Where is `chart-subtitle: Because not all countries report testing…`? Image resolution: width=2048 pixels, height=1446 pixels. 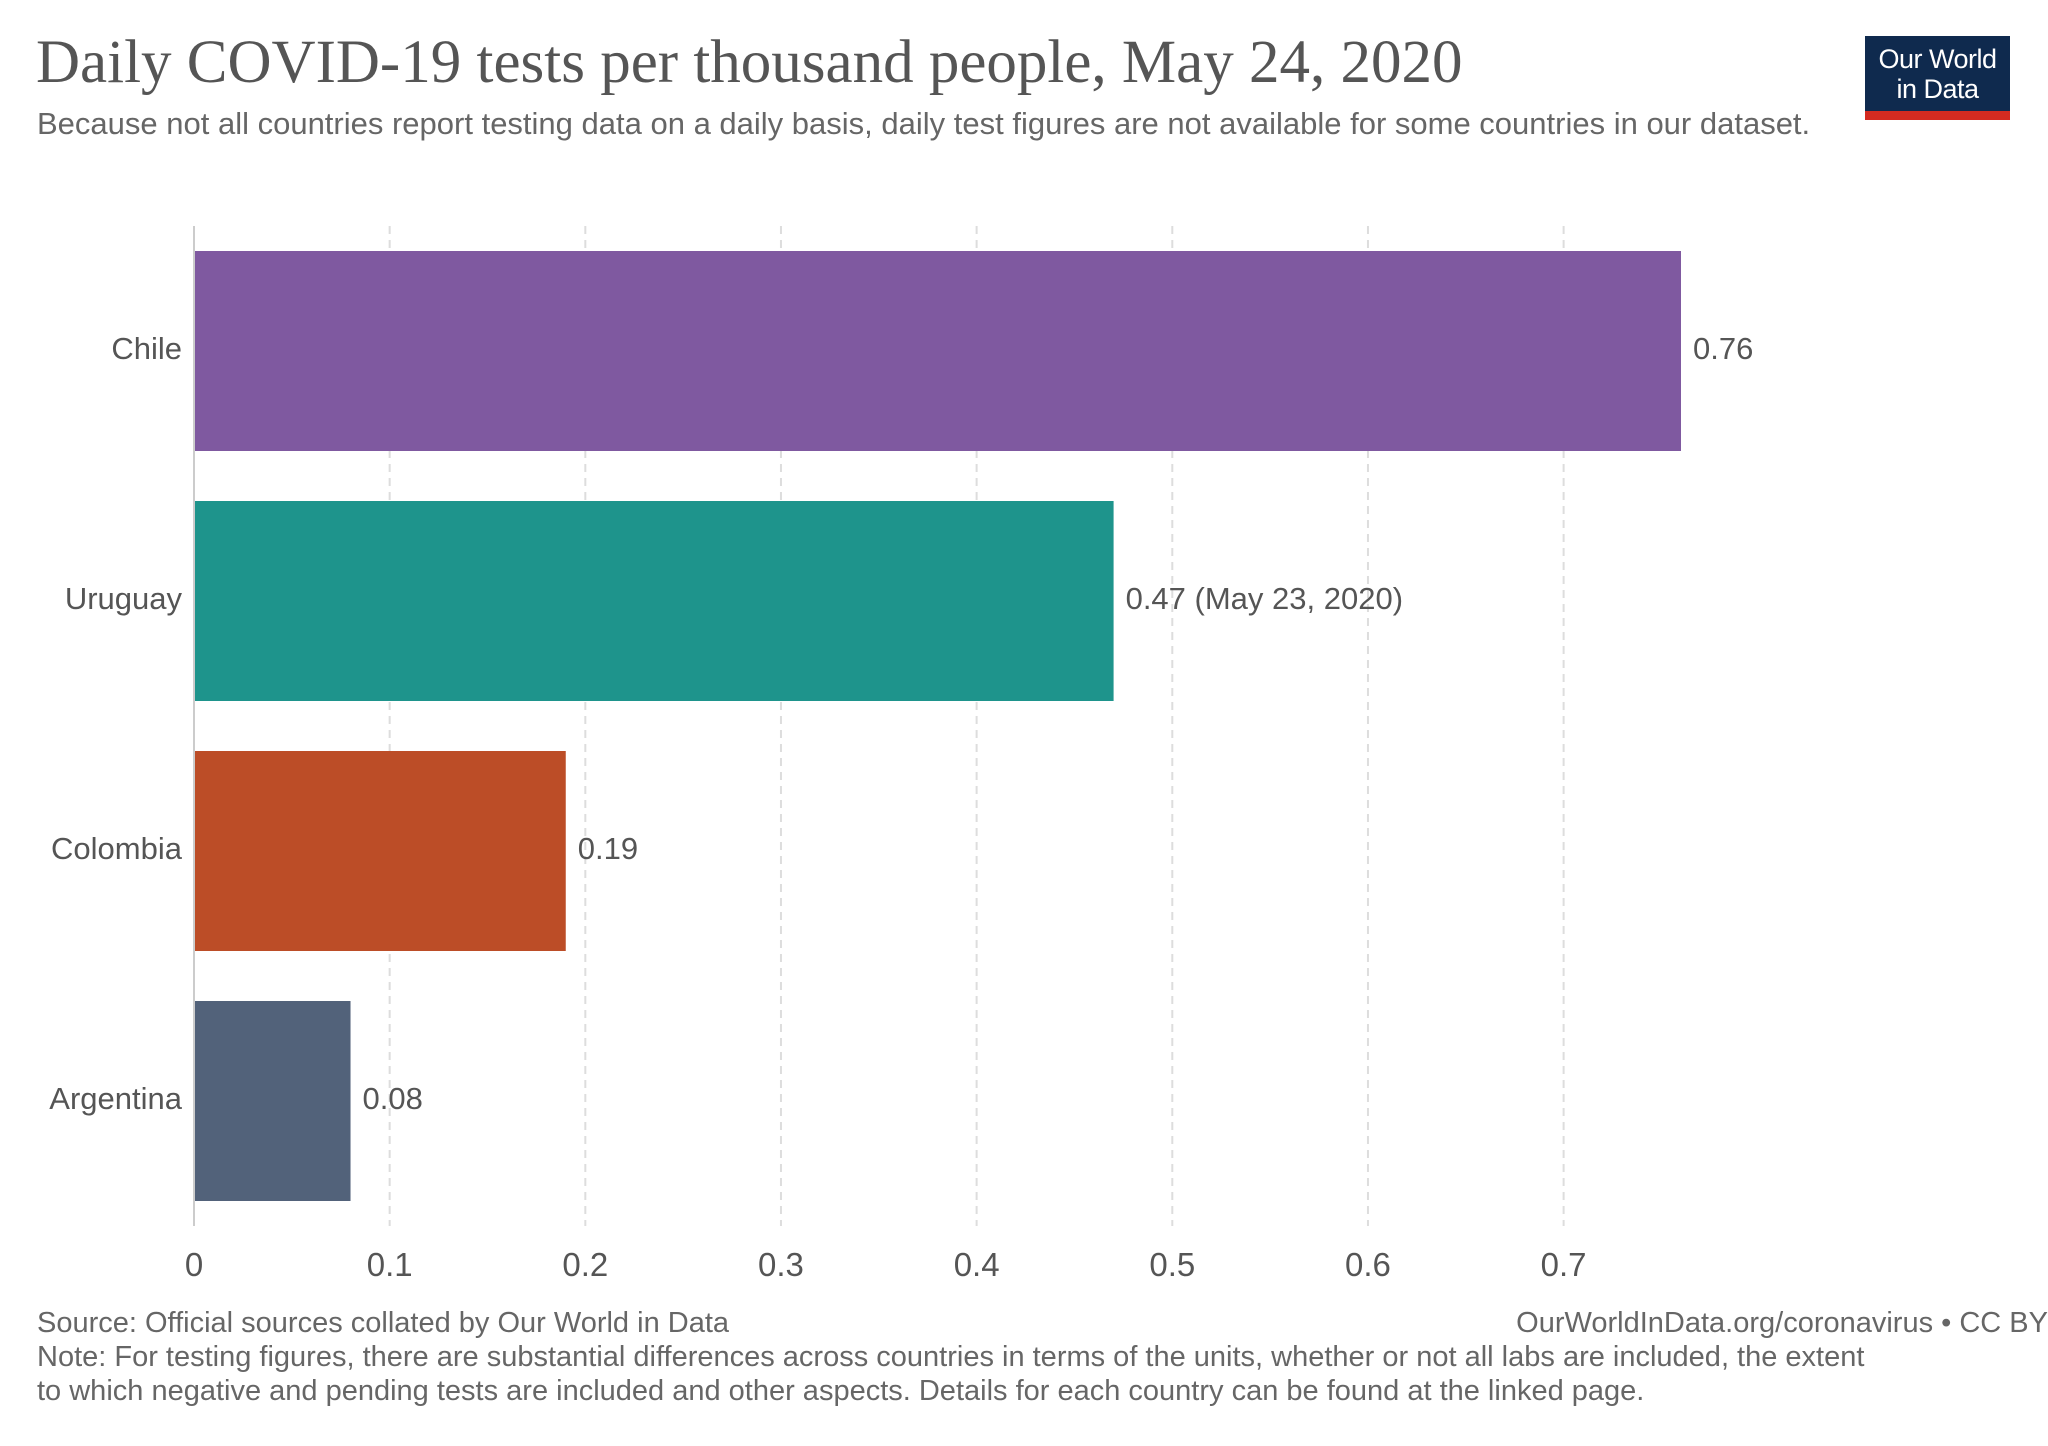
chart-subtitle: Because not all countries report testing… is located at coordinates (924, 123).